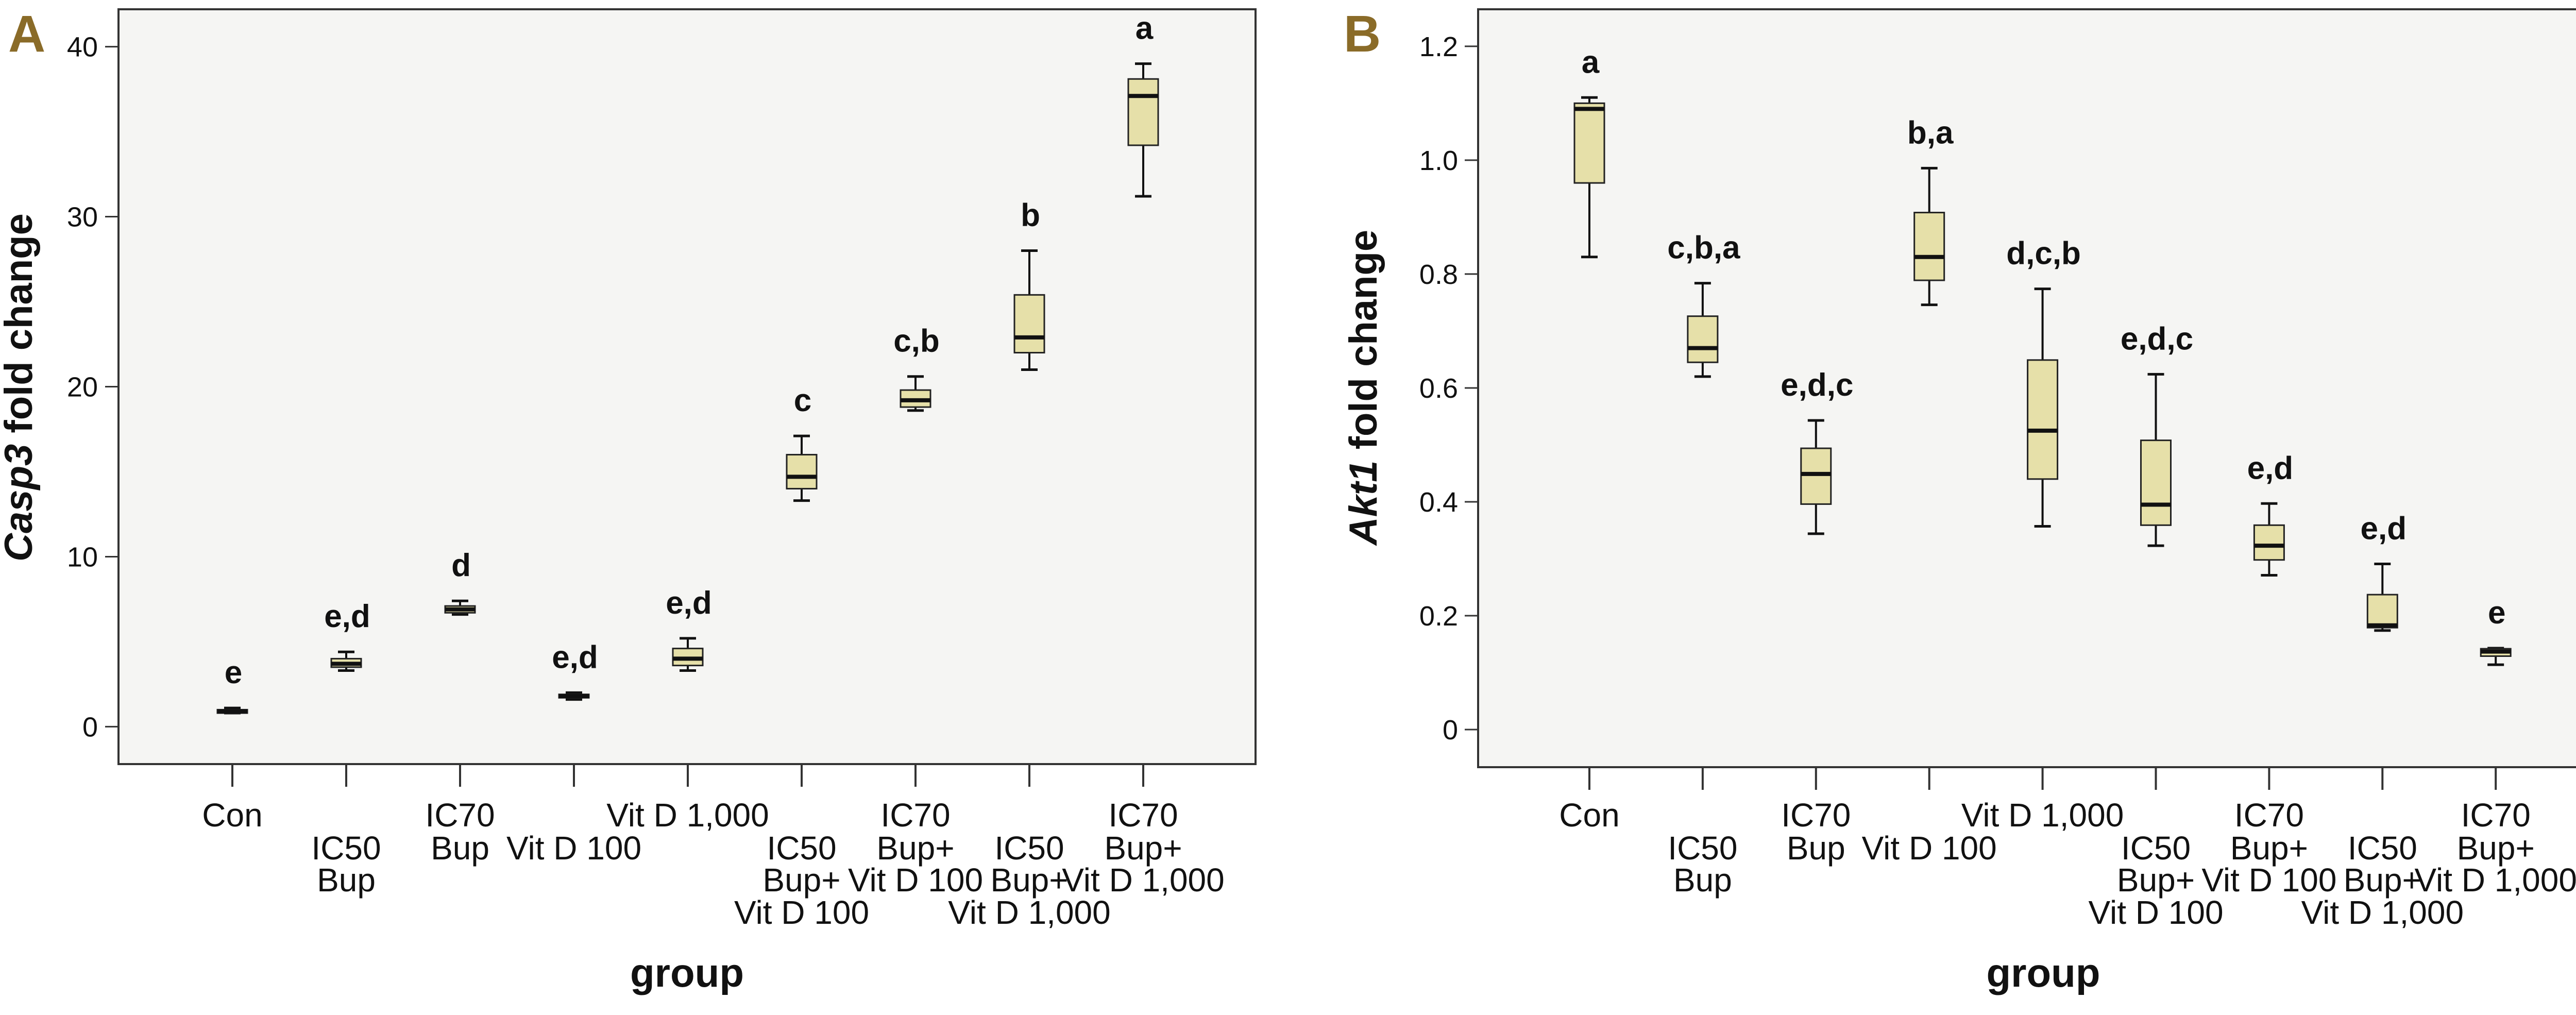  I want to click on y-tick-label: 0.2, so click(1438, 617).